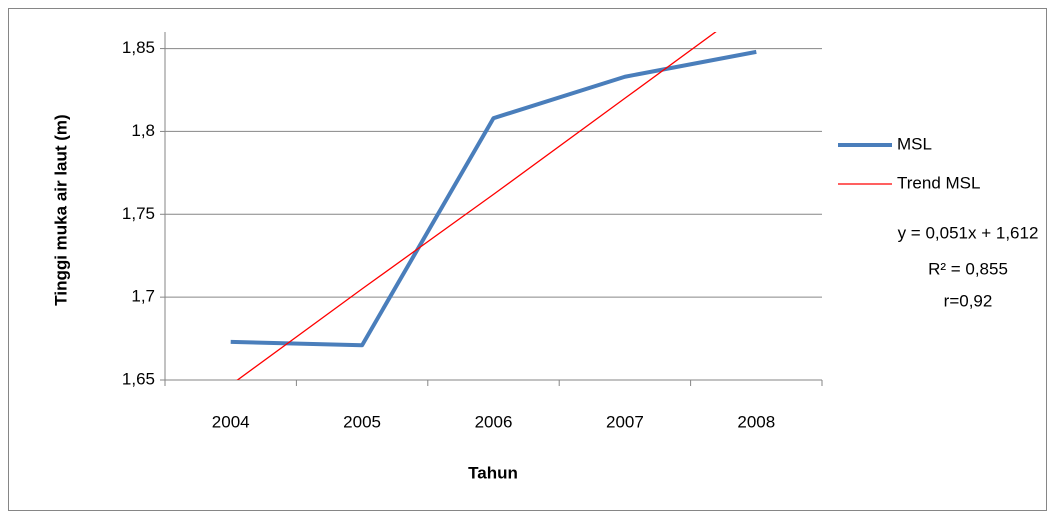 Image resolution: width=1055 pixels, height=519 pixels. Describe the element at coordinates (231, 421) in the screenshot. I see `x-tick-label: 2004` at that location.